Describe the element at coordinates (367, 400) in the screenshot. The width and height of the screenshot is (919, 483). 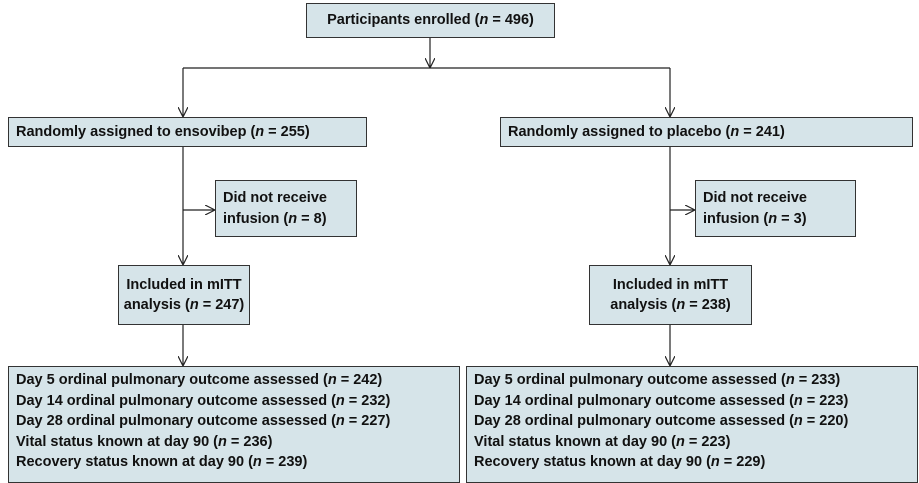
I see `text: = 232)` at that location.